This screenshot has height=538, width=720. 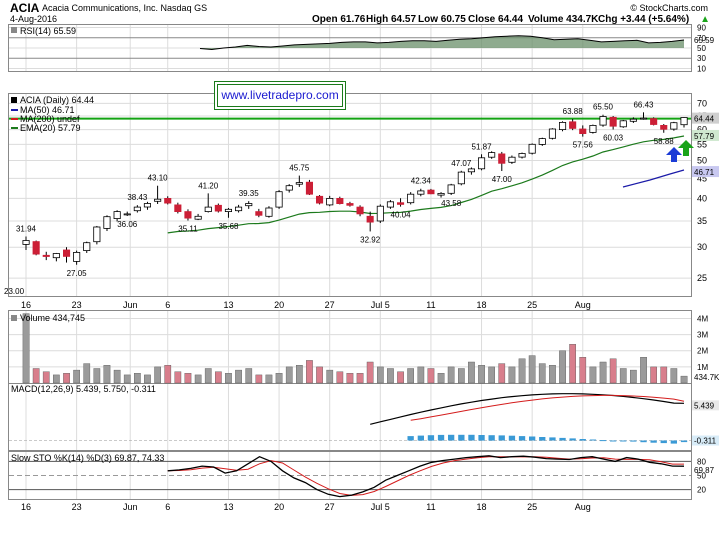 I want to click on x-tick-label-bottom: 23, so click(x=77, y=507).